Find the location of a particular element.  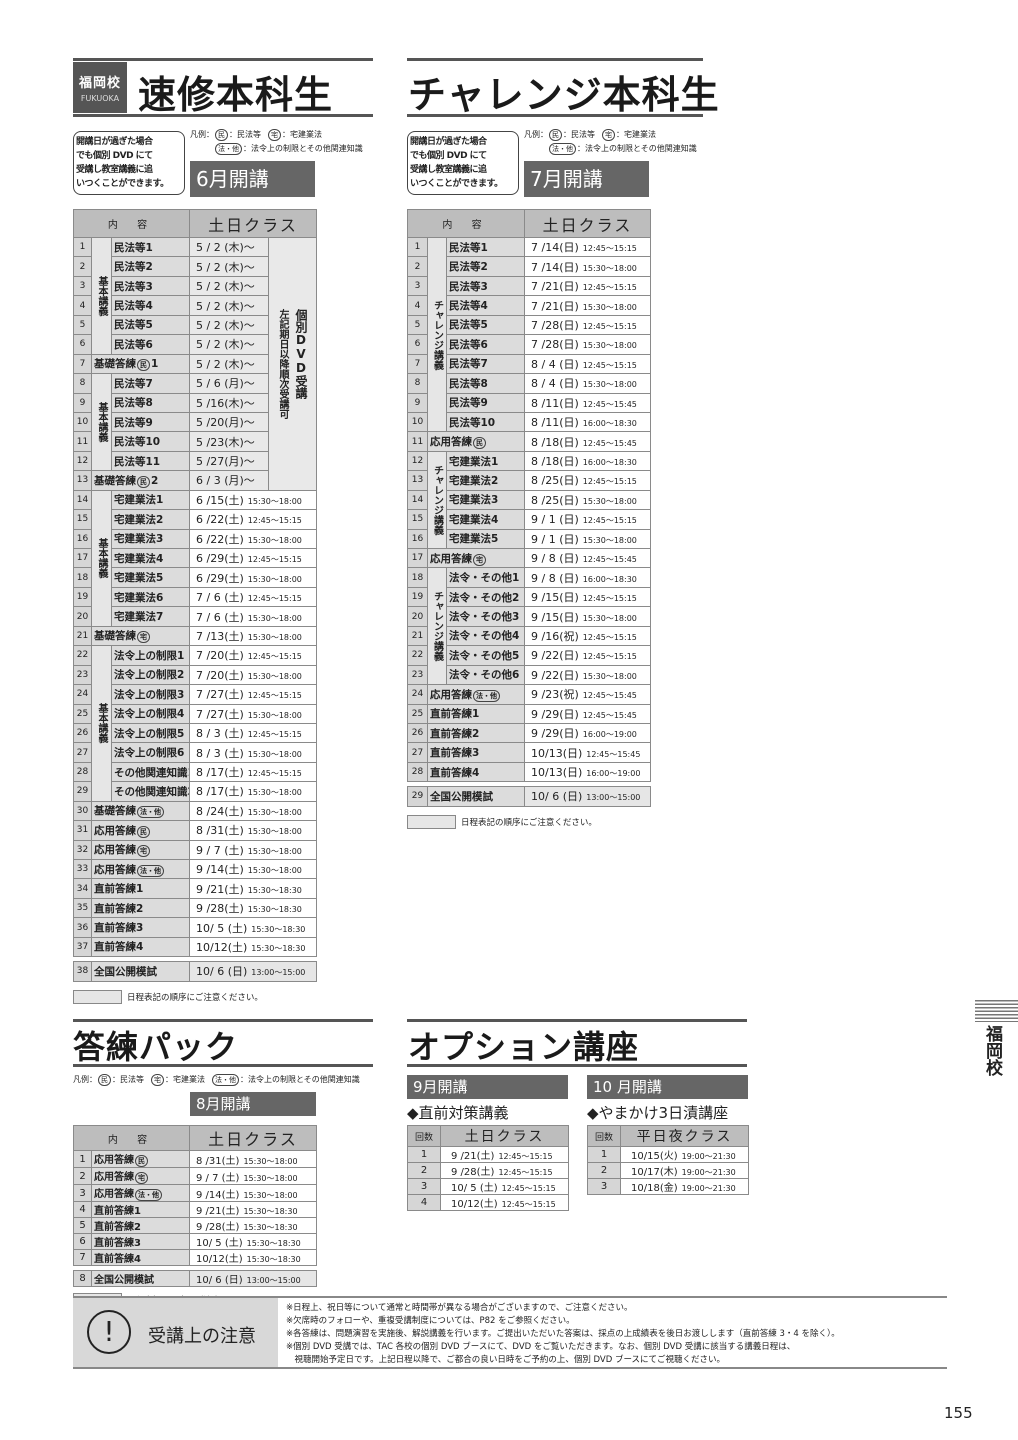

row-number: 1 is located at coordinates (82, 1159).